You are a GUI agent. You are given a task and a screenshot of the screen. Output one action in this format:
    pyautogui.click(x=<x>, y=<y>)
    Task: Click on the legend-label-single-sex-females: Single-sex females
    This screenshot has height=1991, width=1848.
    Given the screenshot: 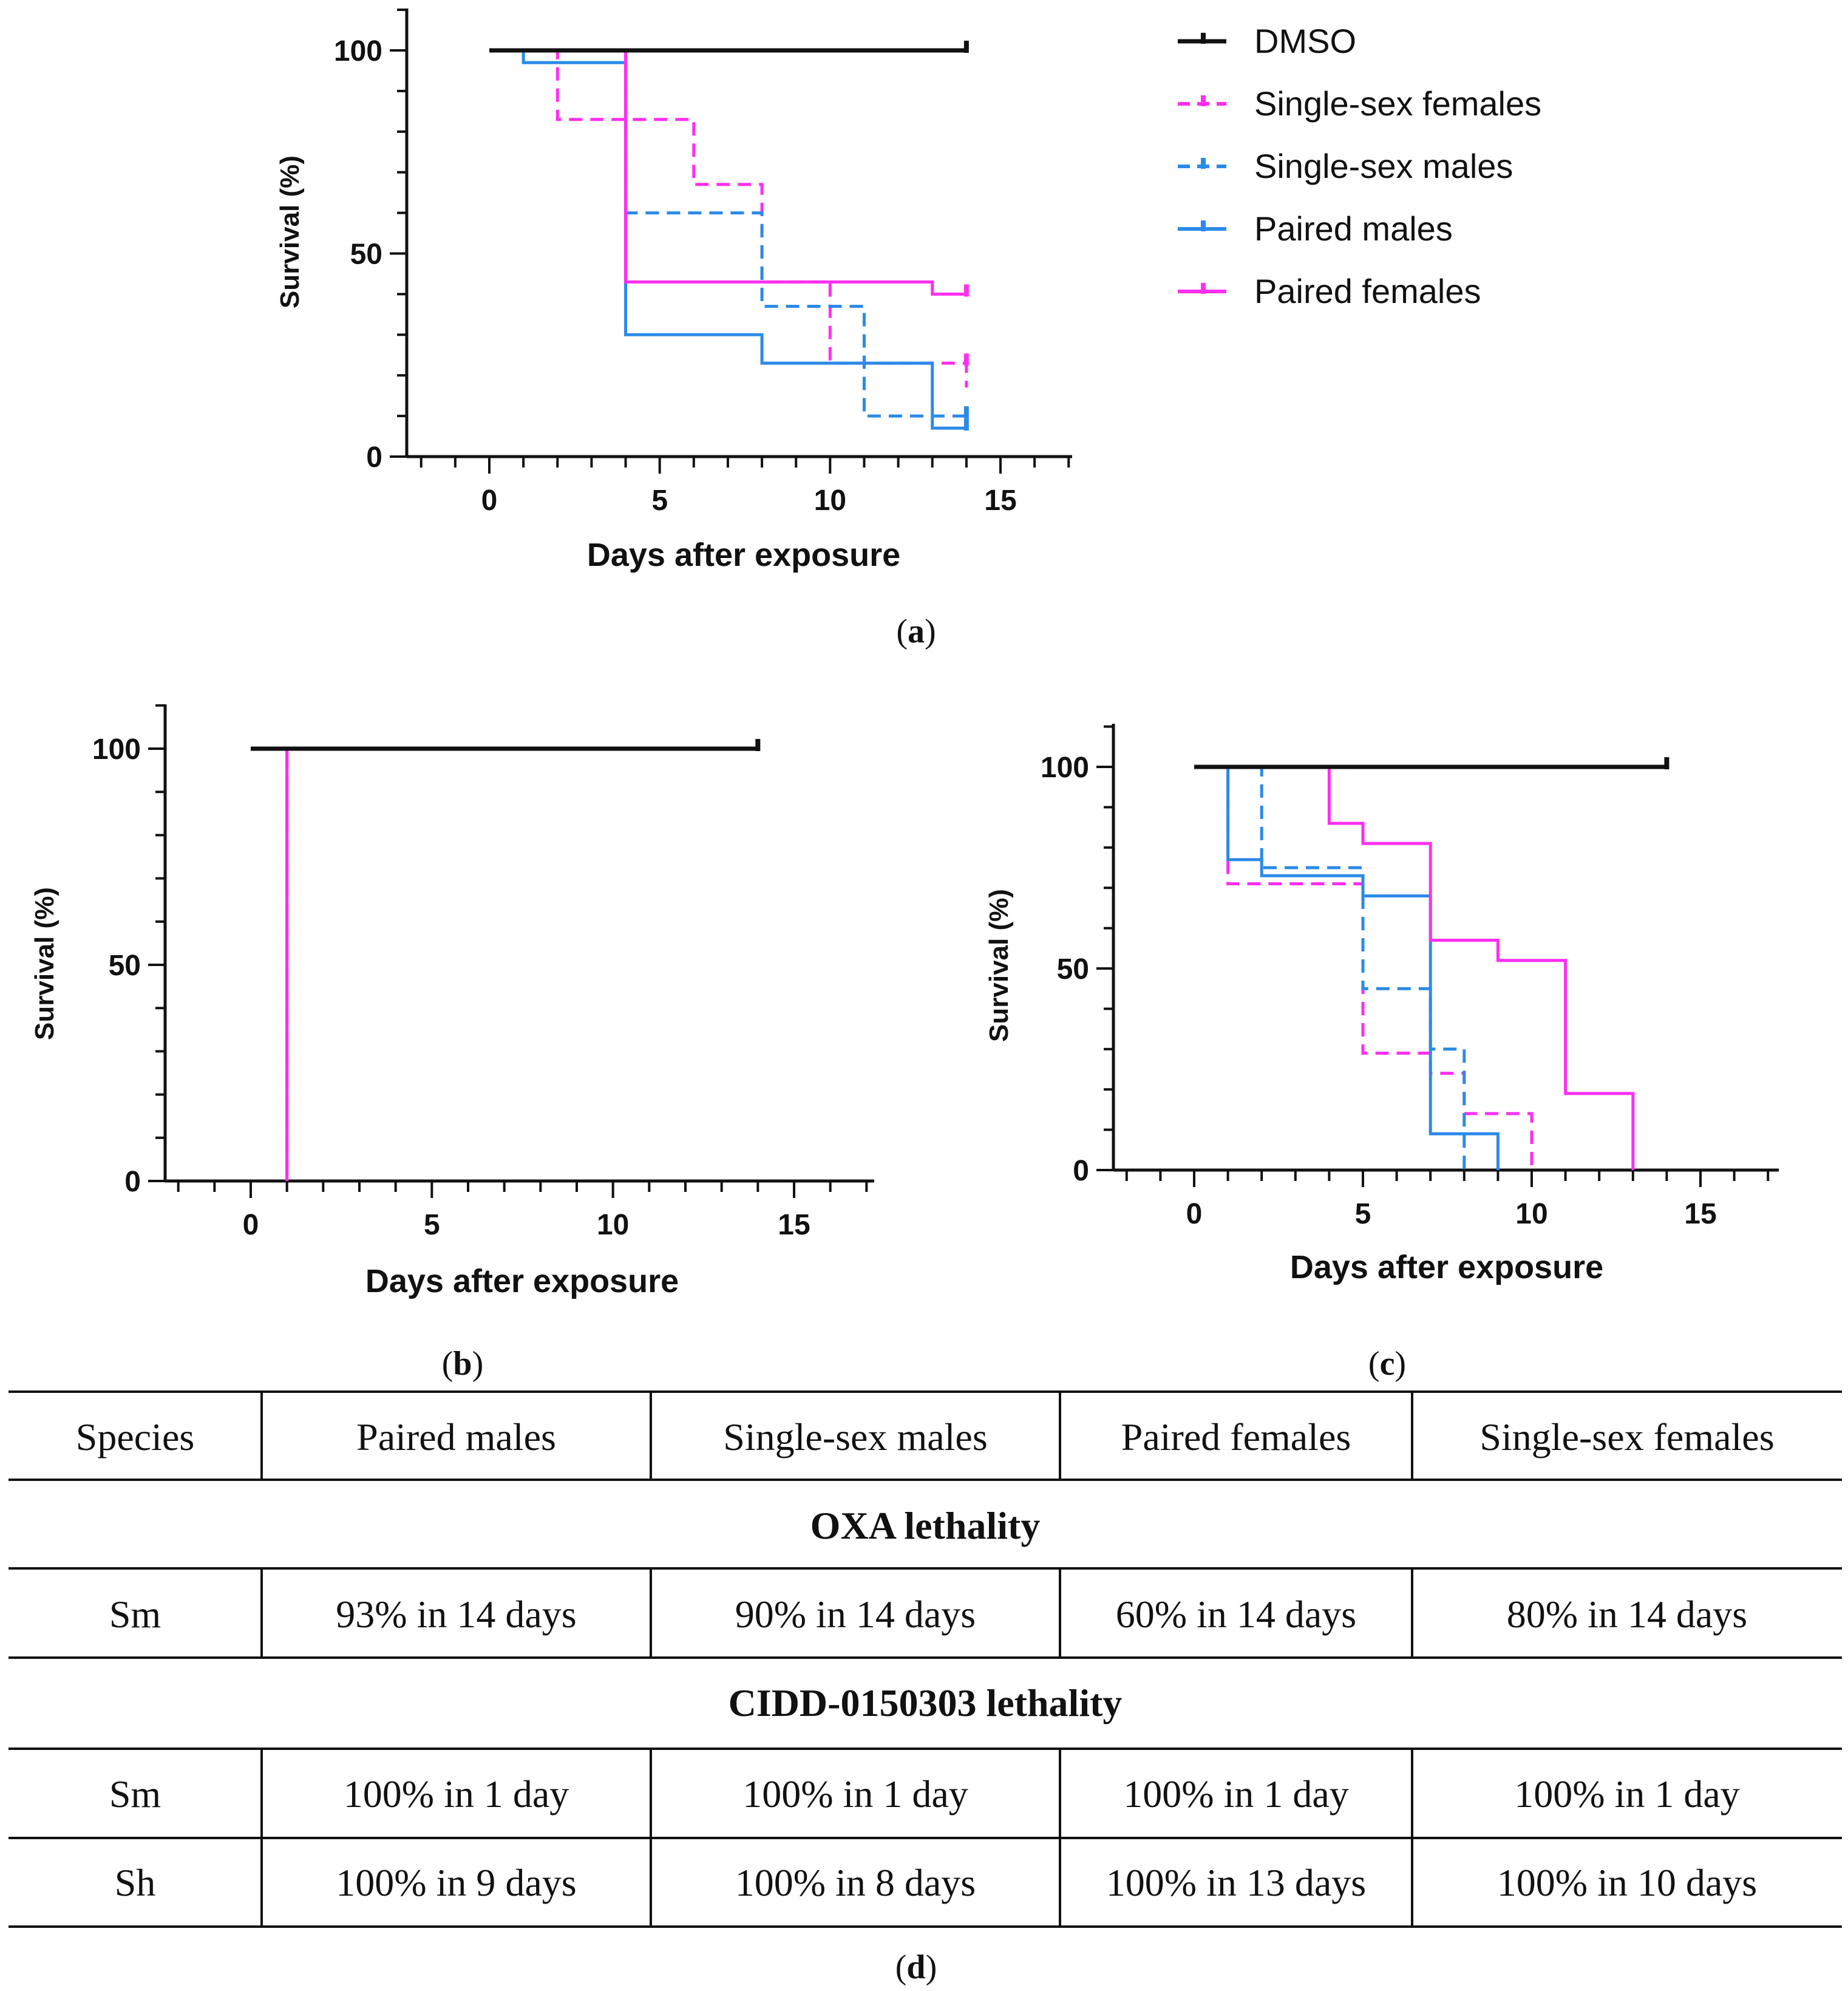 What is the action you would take?
    pyautogui.click(x=1397, y=103)
    